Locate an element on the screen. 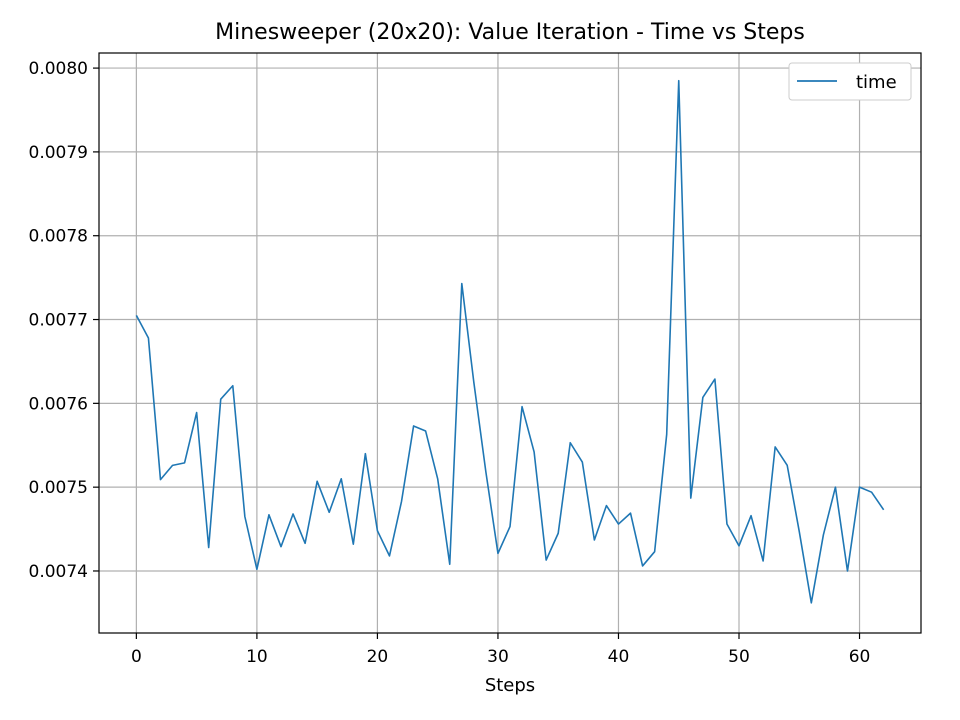 Image resolution: width=960 pixels, height=720 pixels. x-tick-label: 50 is located at coordinates (739, 657).